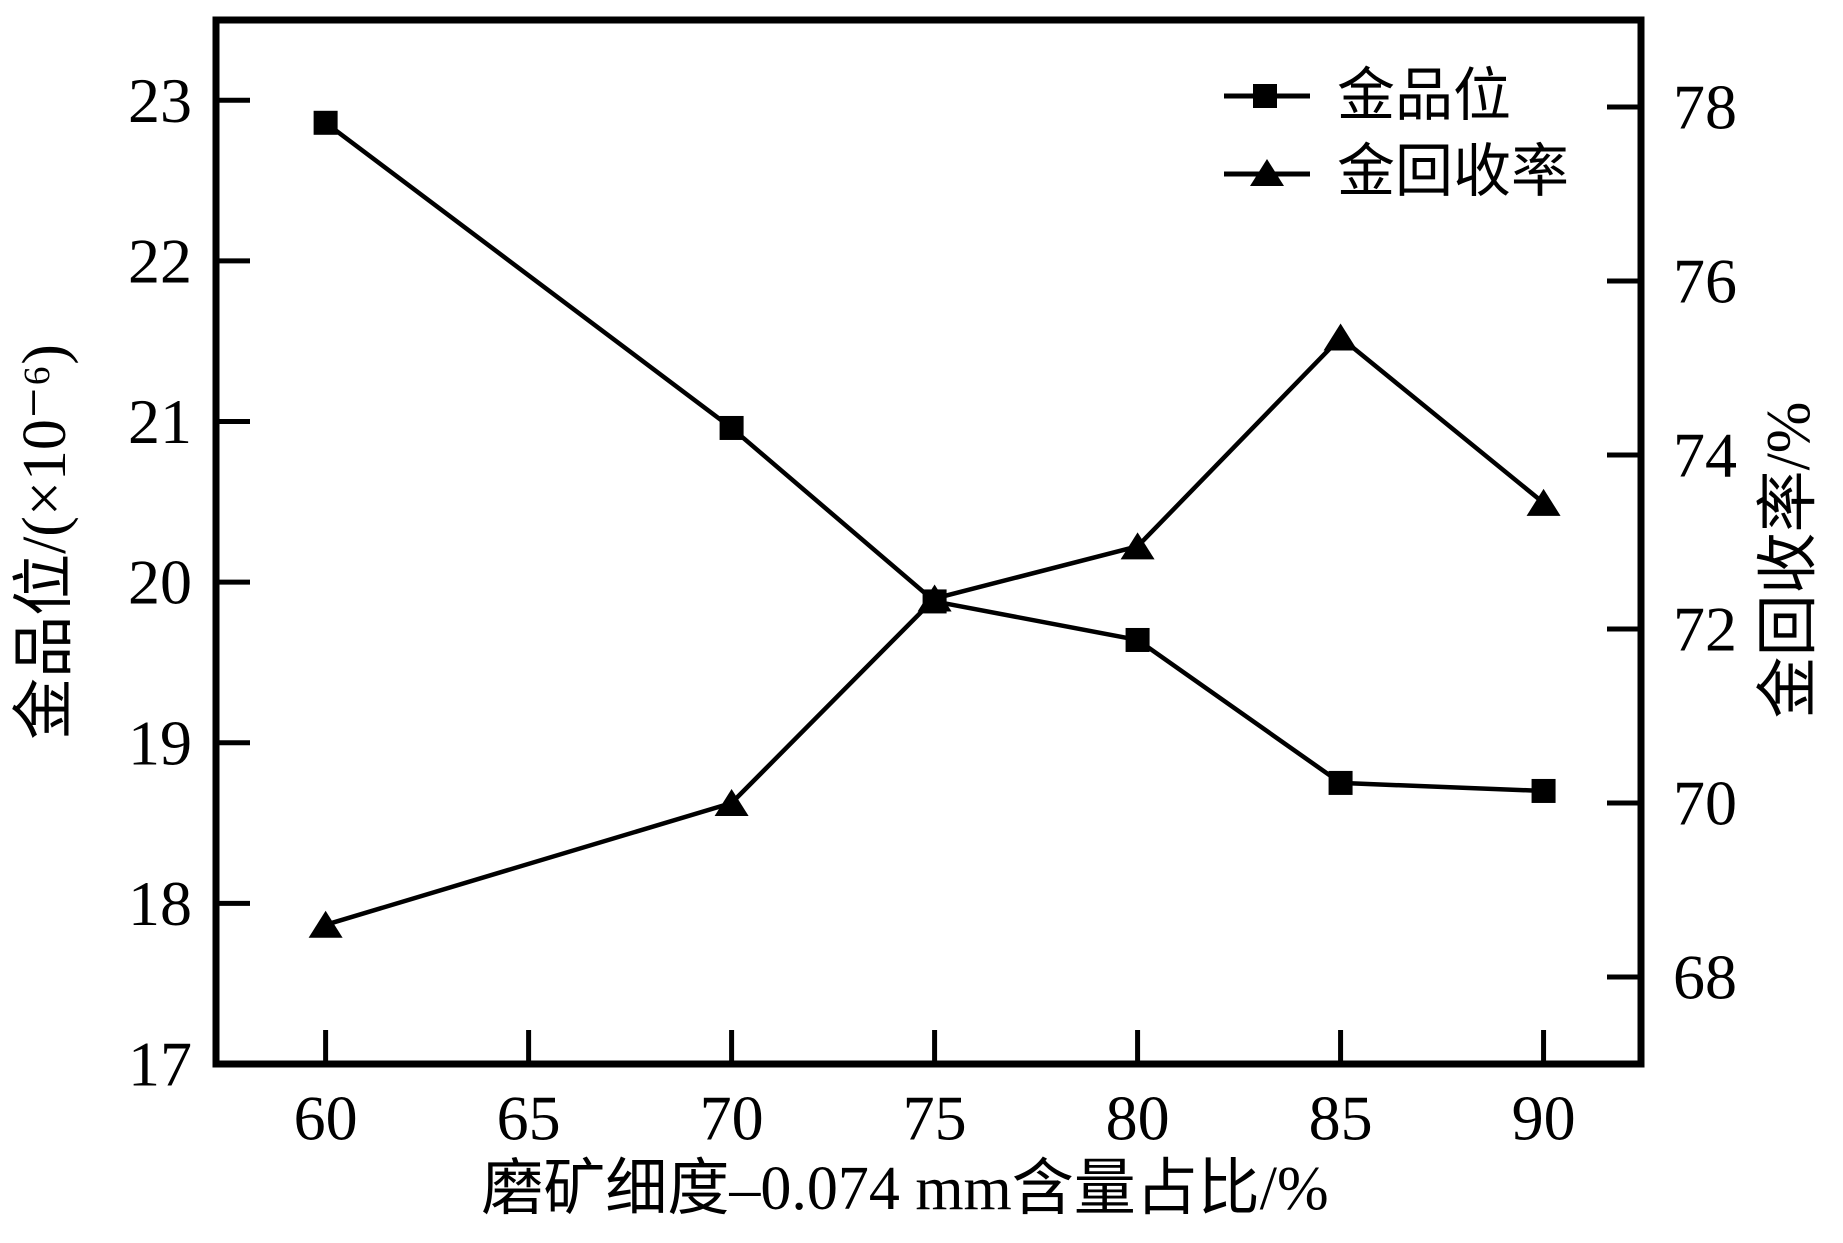 This screenshot has height=1243, width=1843. I want to click on left-y-tick-label: 21, so click(160, 421).